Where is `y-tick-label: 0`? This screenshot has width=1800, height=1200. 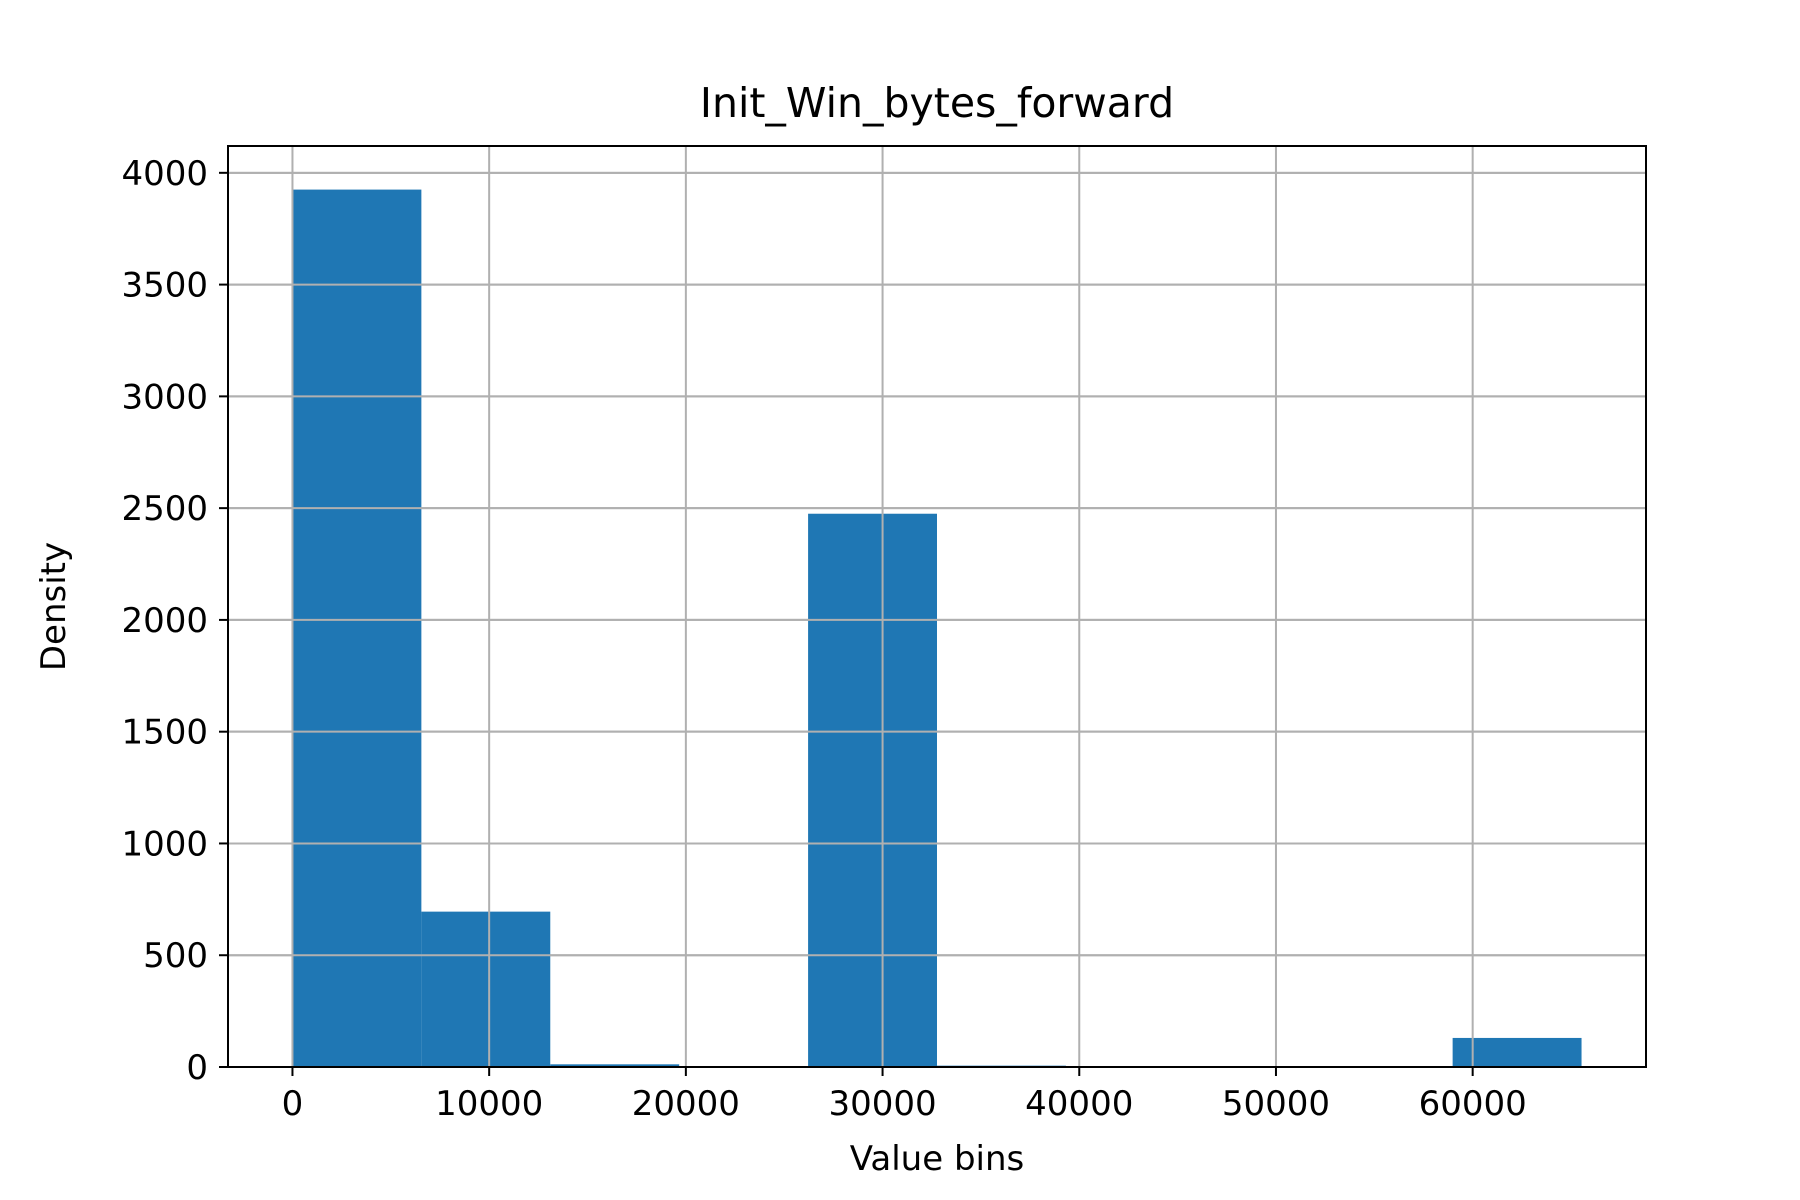
y-tick-label: 0 is located at coordinates (197, 1068).